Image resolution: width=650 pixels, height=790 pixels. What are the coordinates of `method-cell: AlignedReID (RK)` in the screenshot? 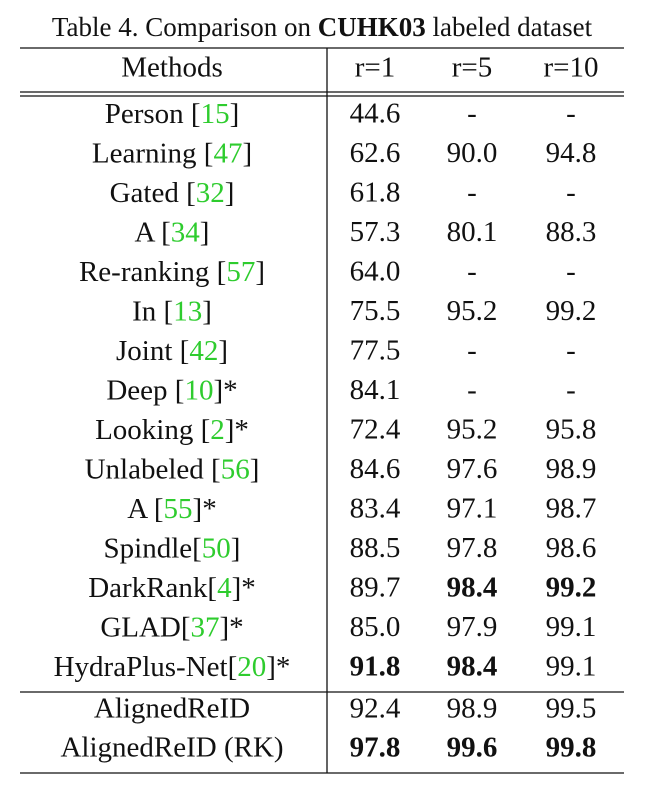 It's located at (171, 748).